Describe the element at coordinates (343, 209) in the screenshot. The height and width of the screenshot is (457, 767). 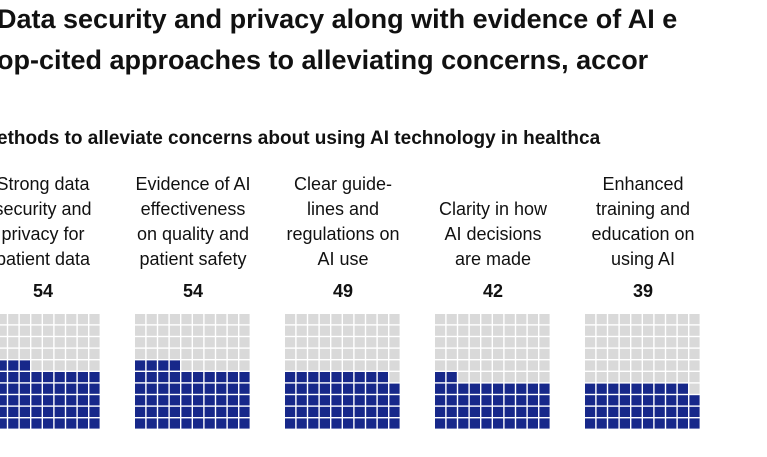
I see `category-label: lines and` at that location.